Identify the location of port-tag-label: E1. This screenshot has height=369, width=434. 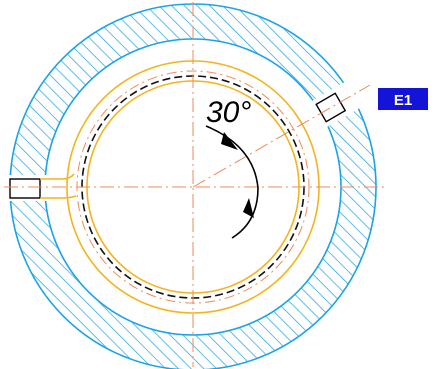
(403, 100).